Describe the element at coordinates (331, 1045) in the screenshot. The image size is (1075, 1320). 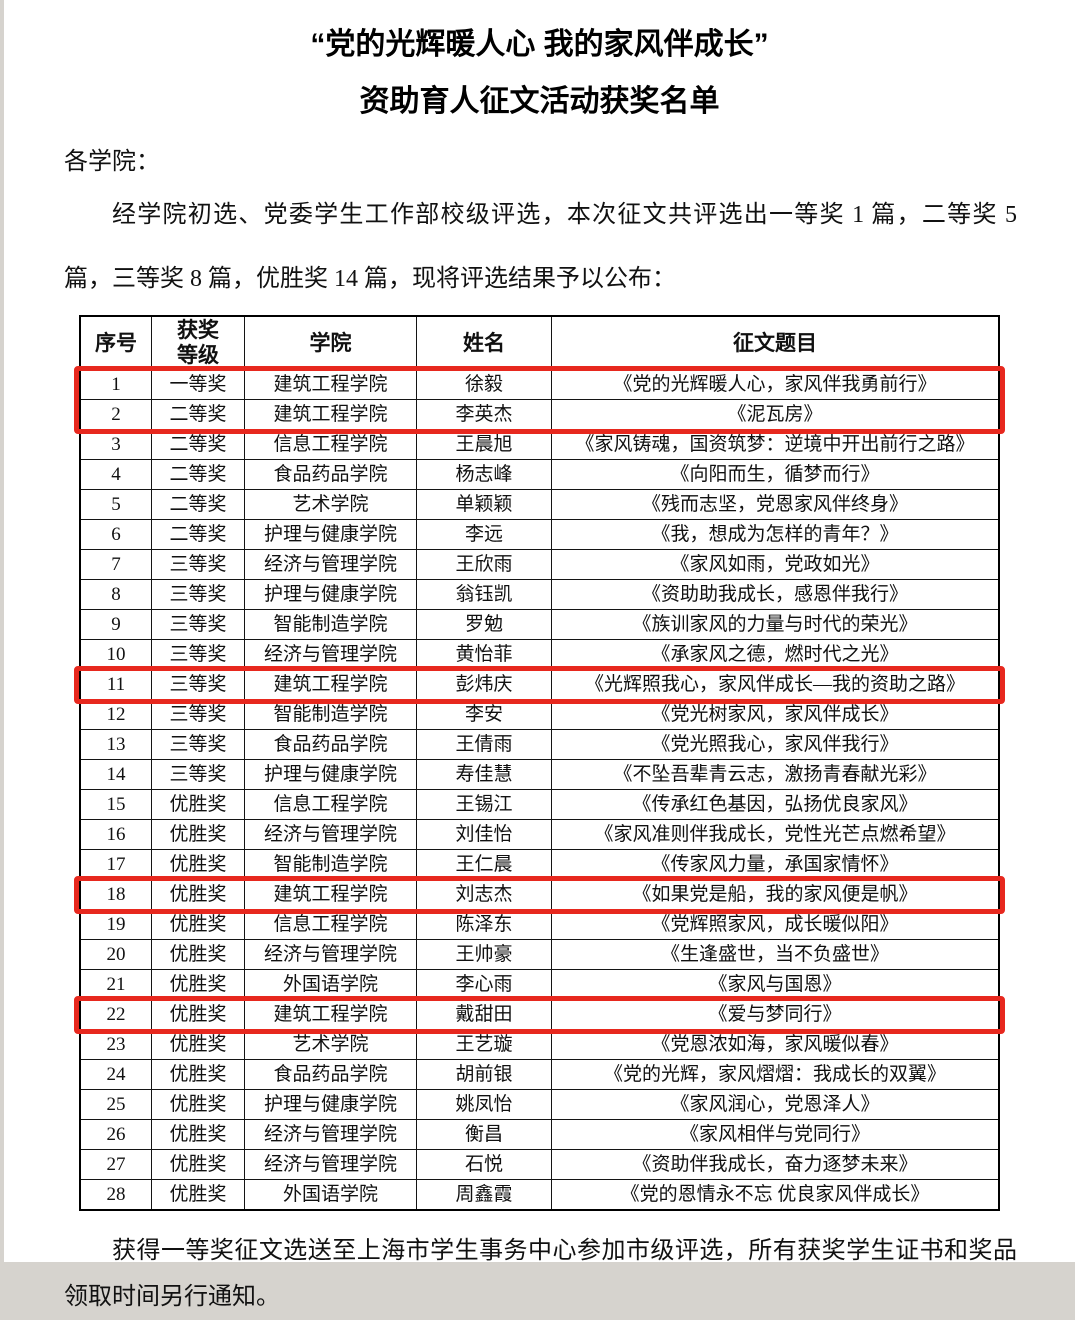
I see `cell-college: 艺术学院` at that location.